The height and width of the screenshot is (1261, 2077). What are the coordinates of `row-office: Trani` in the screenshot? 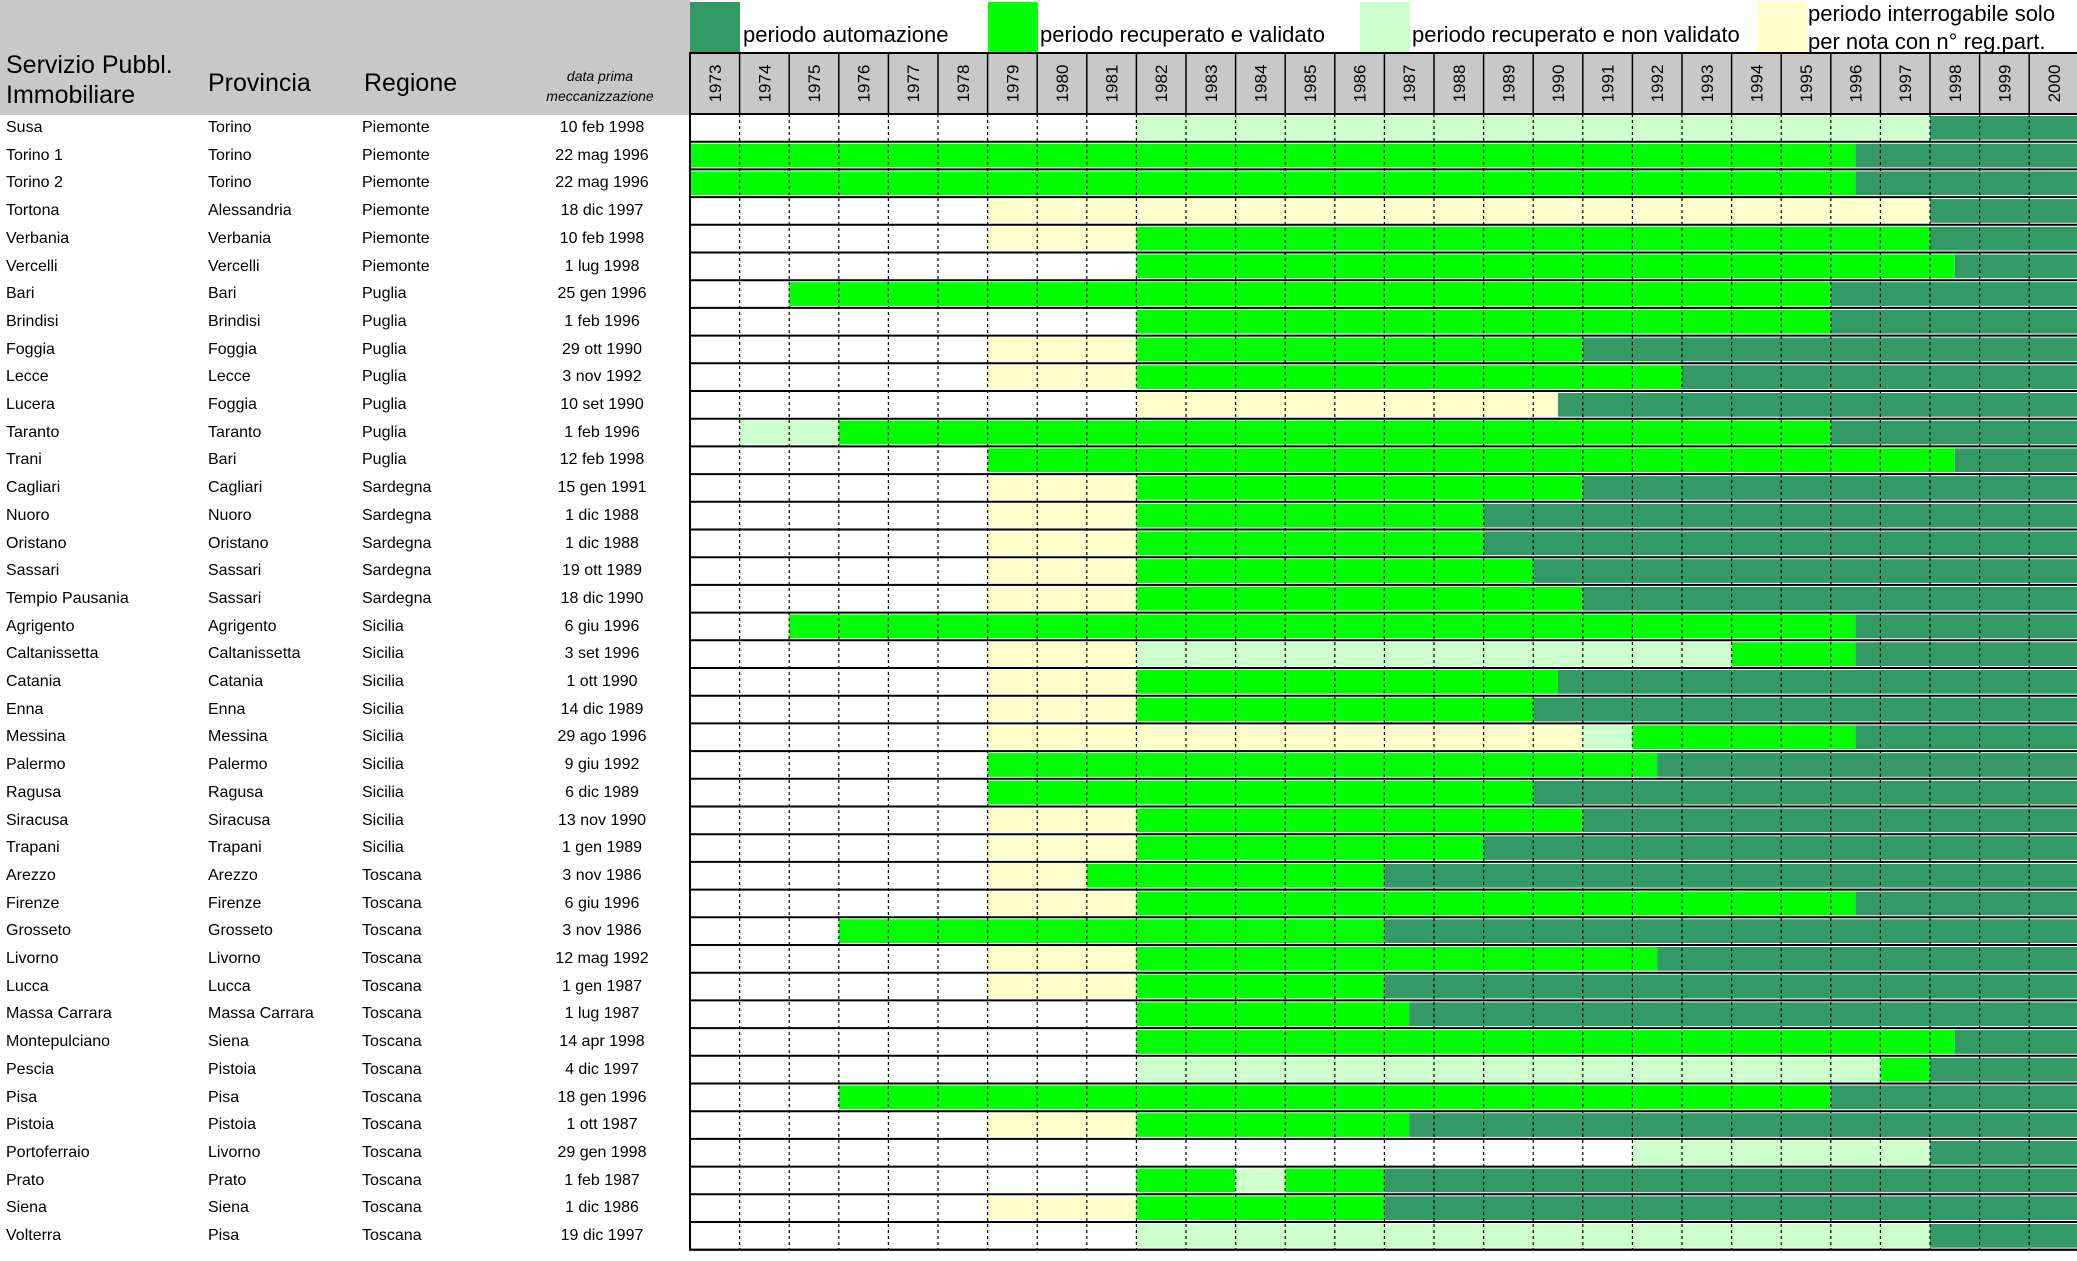 It's located at (24, 460).